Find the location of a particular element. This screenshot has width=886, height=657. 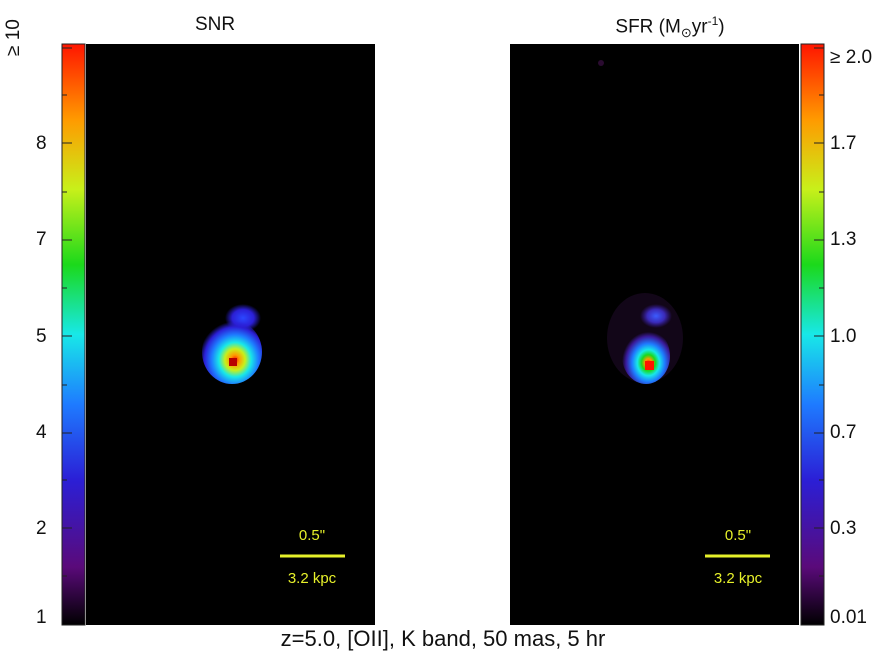

left-tick-top: ≥ 10 is located at coordinates (13, 37).